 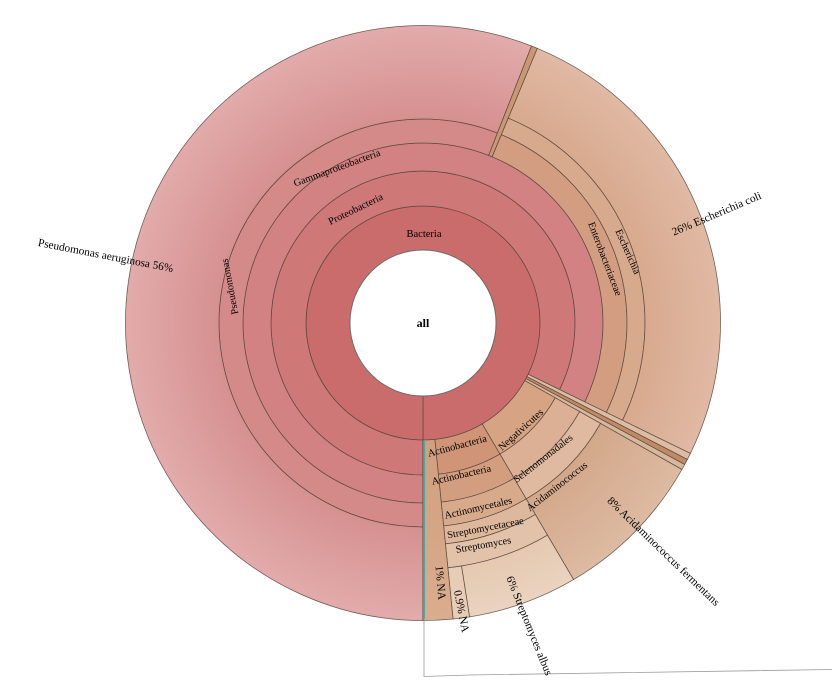 What do you see at coordinates (440, 583) in the screenshot?
I see `label-na-phylum-pct: 1% NA` at bounding box center [440, 583].